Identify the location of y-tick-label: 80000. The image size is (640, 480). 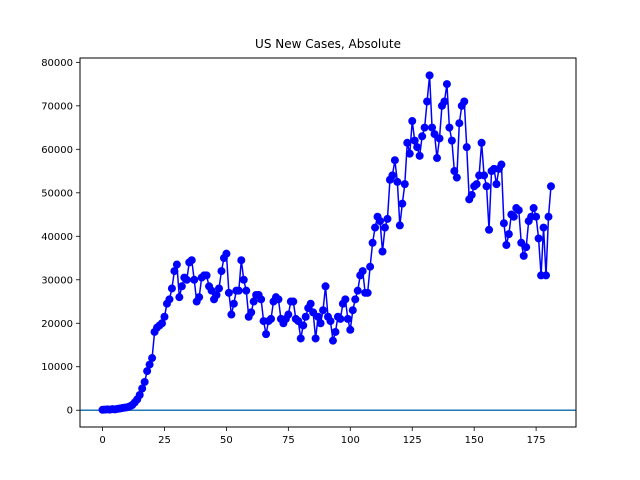
(57, 63).